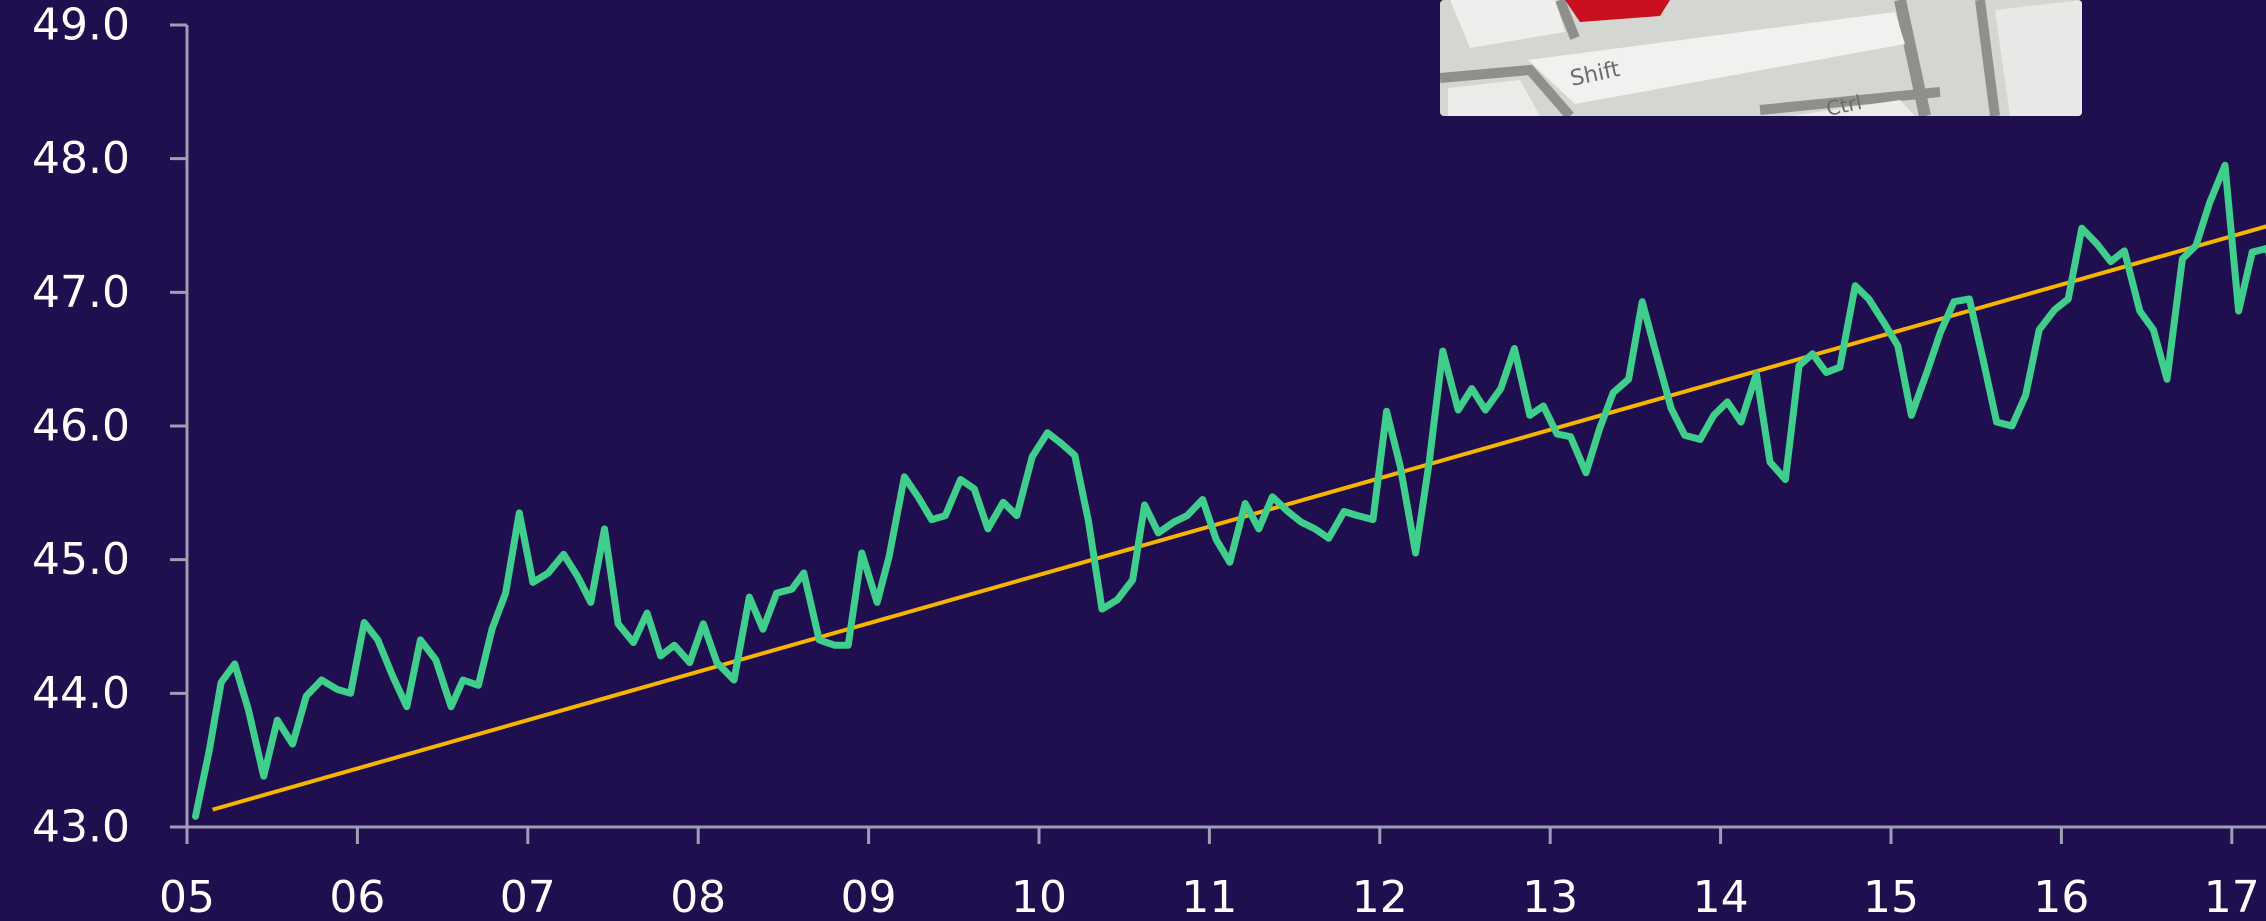 The image size is (2266, 921). What do you see at coordinates (81, 25) in the screenshot?
I see `y-tick-label: 49.0` at bounding box center [81, 25].